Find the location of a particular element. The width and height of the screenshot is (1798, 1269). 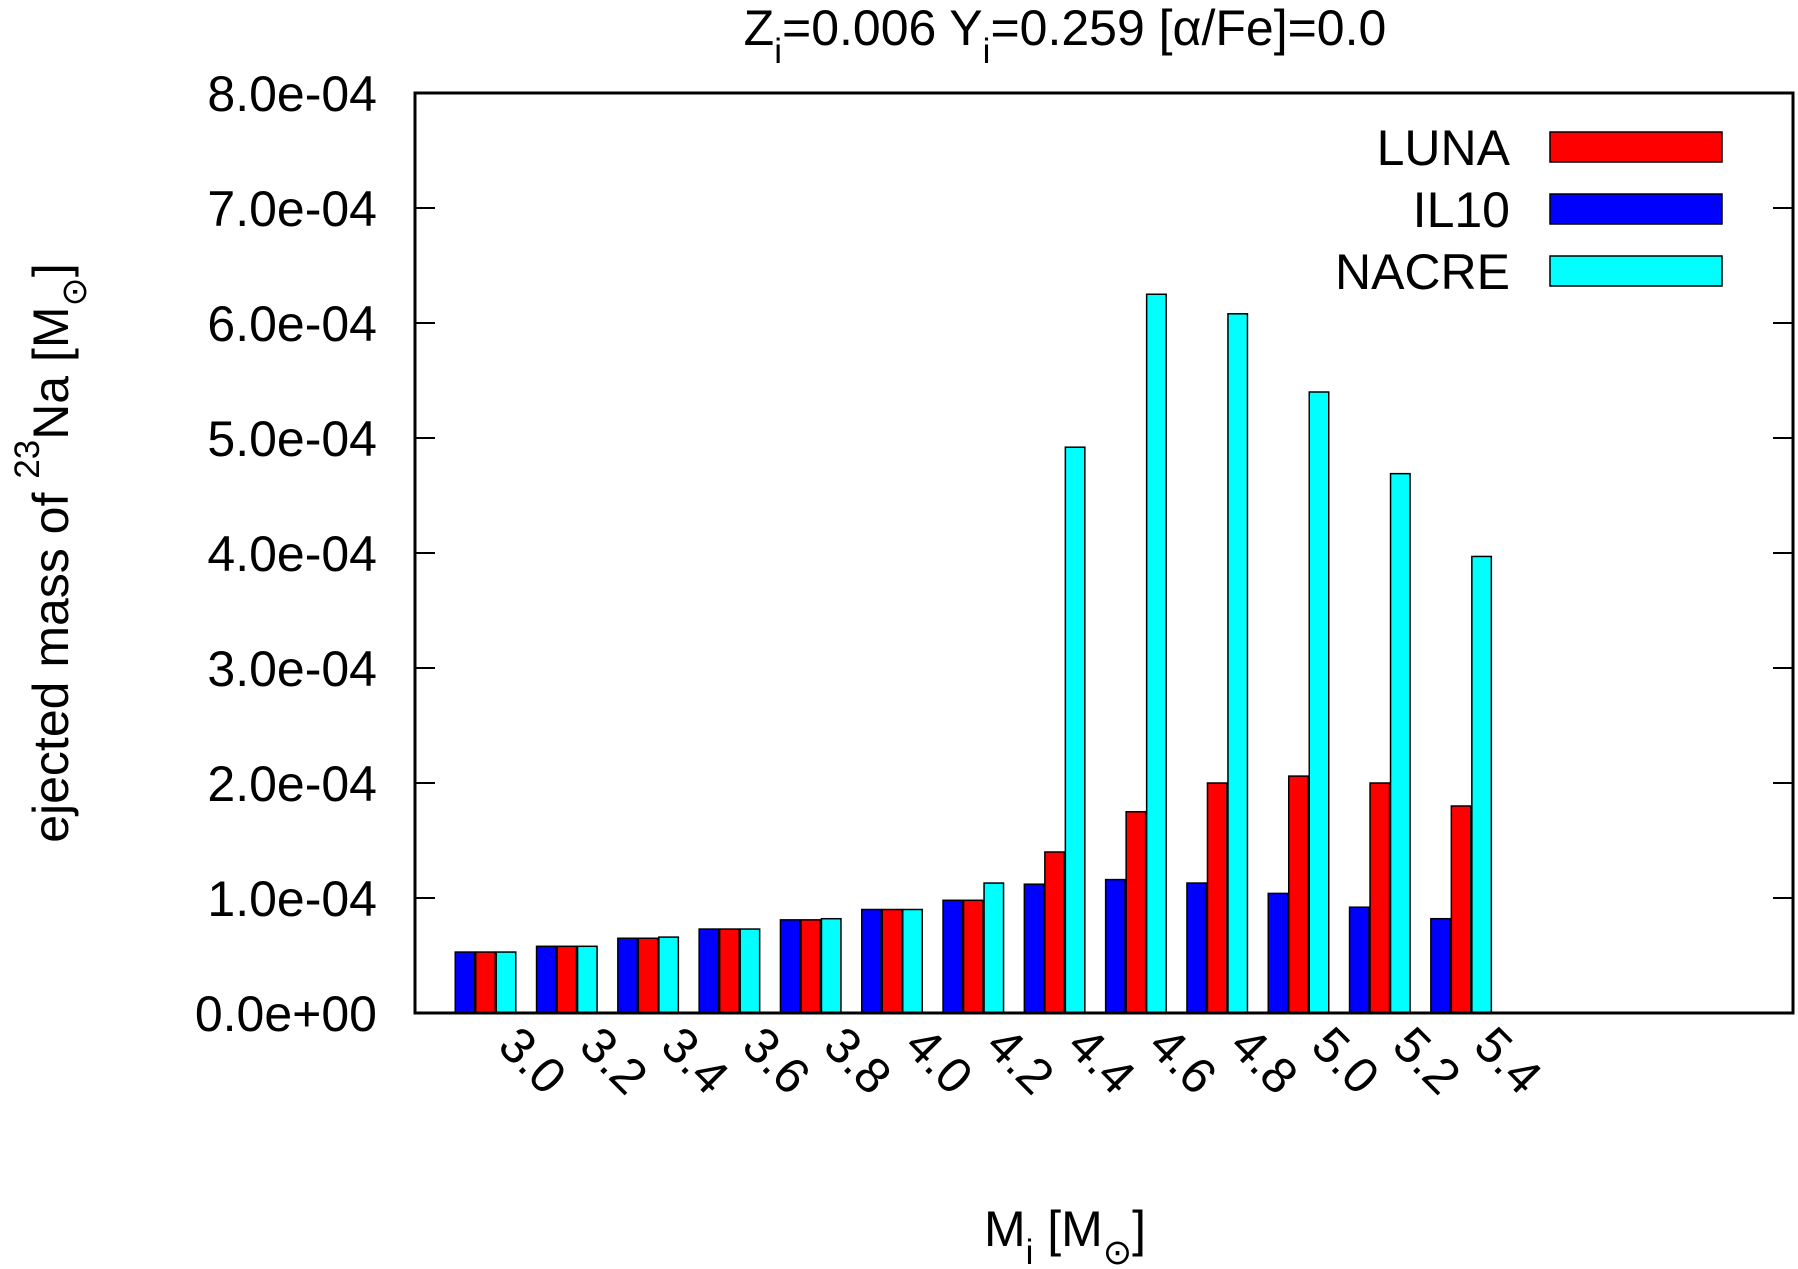

bar-luna-3.8 is located at coordinates (811, 966).